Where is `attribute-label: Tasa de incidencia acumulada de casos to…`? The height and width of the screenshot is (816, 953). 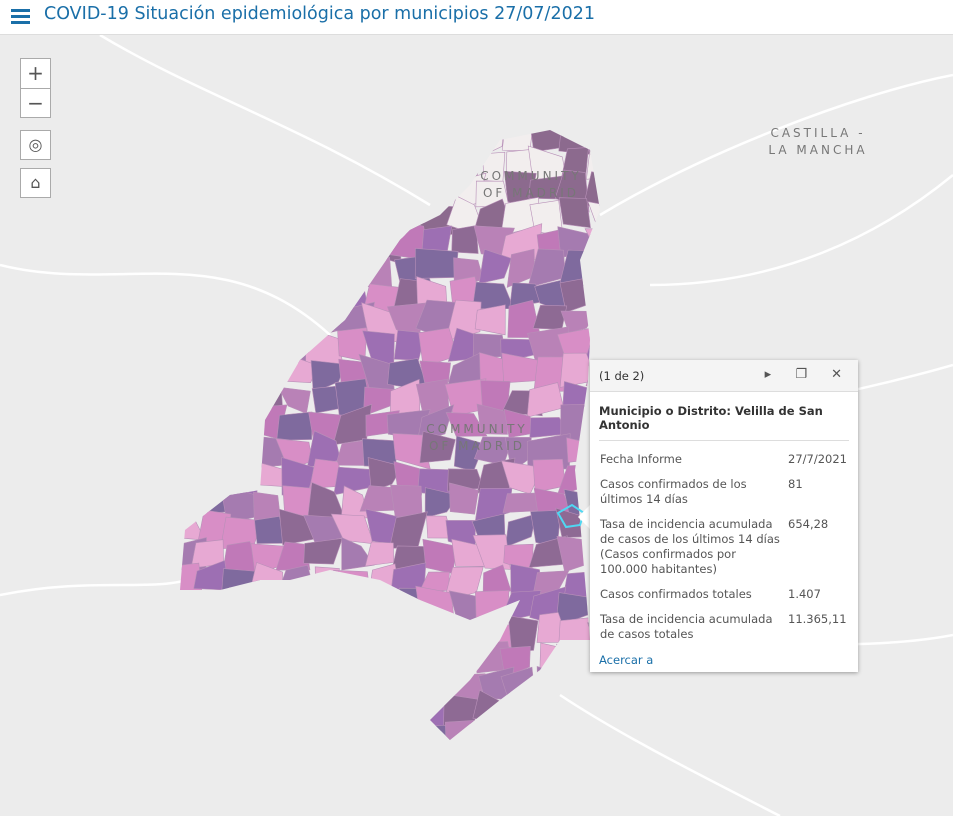 attribute-label: Tasa de incidencia acumulada de casos to… is located at coordinates (686, 626).